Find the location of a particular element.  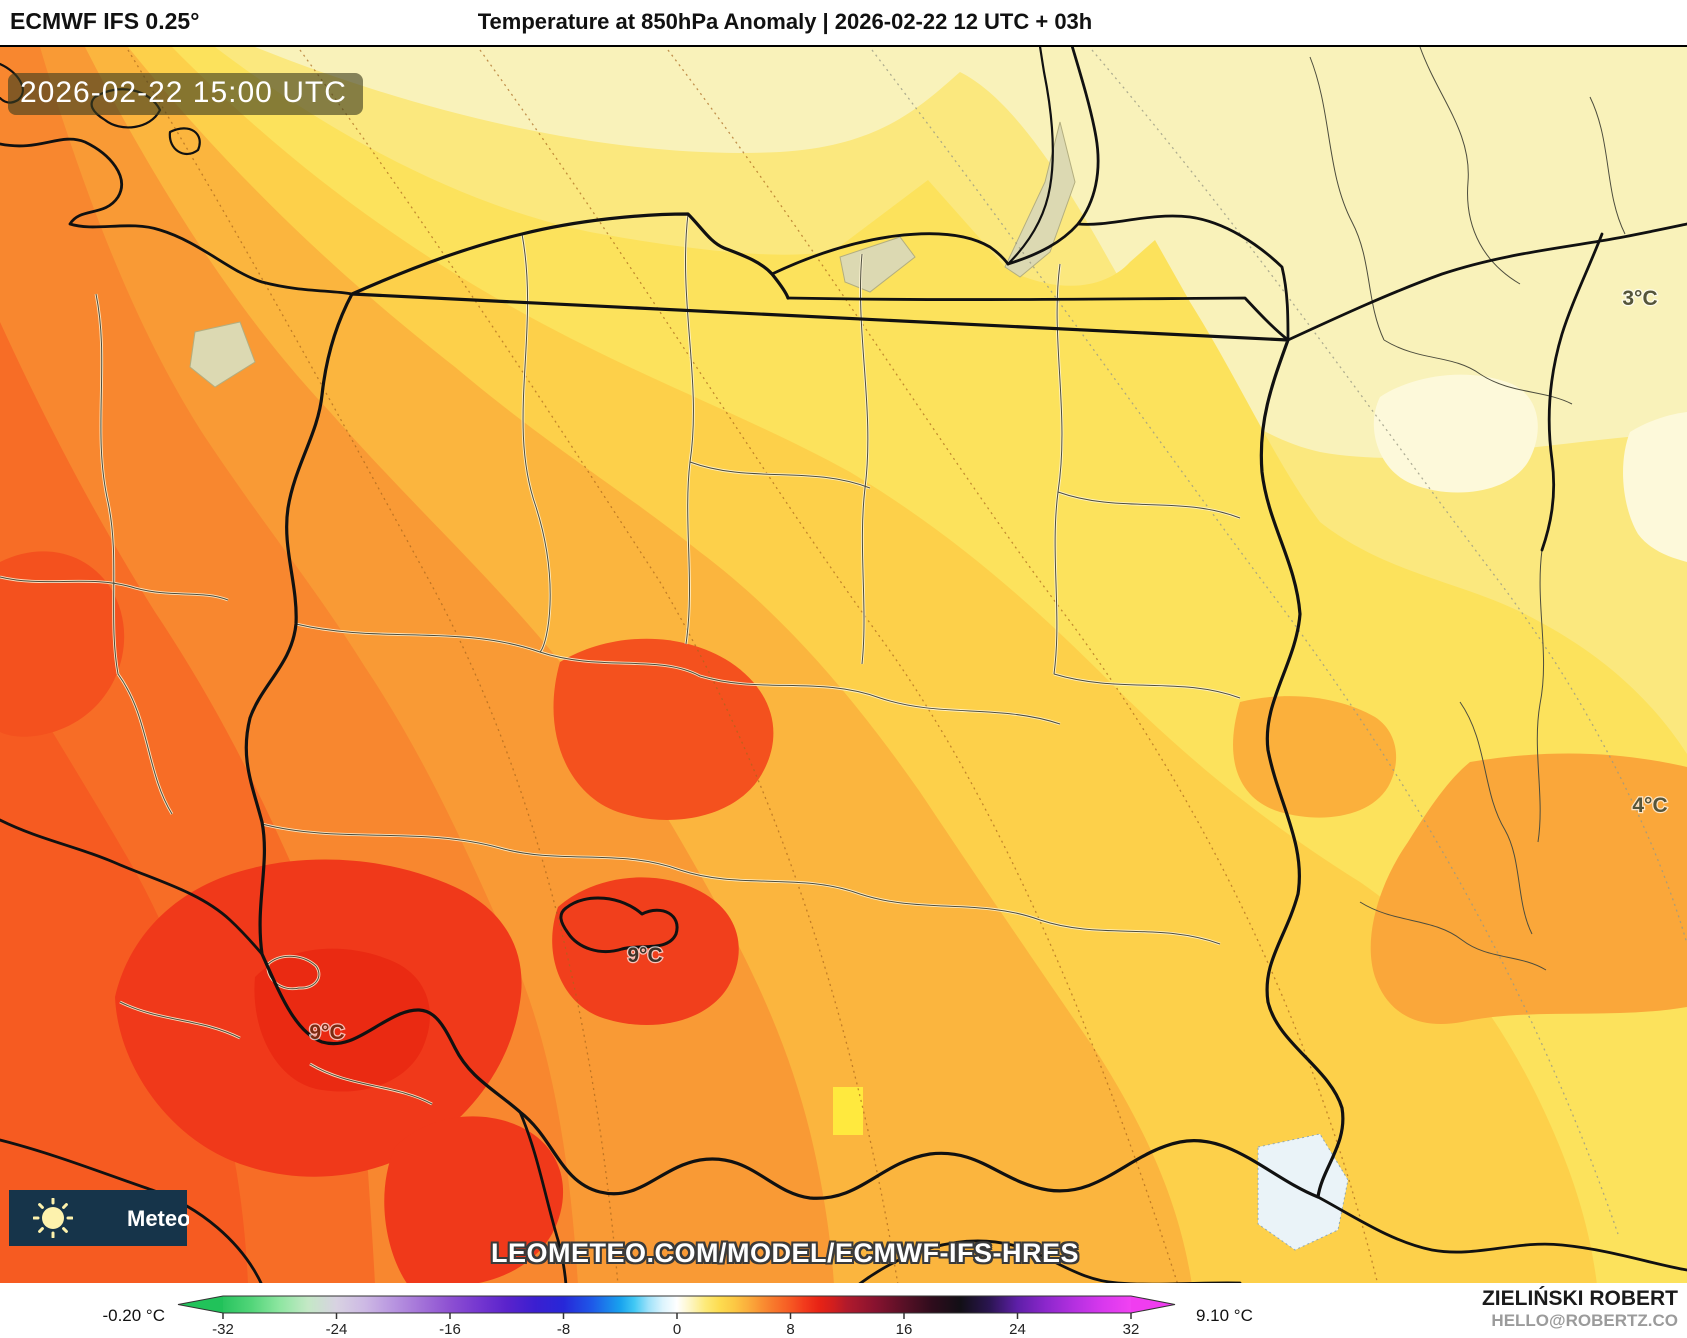

colorbar-left-arrow is located at coordinates (200, 1304).